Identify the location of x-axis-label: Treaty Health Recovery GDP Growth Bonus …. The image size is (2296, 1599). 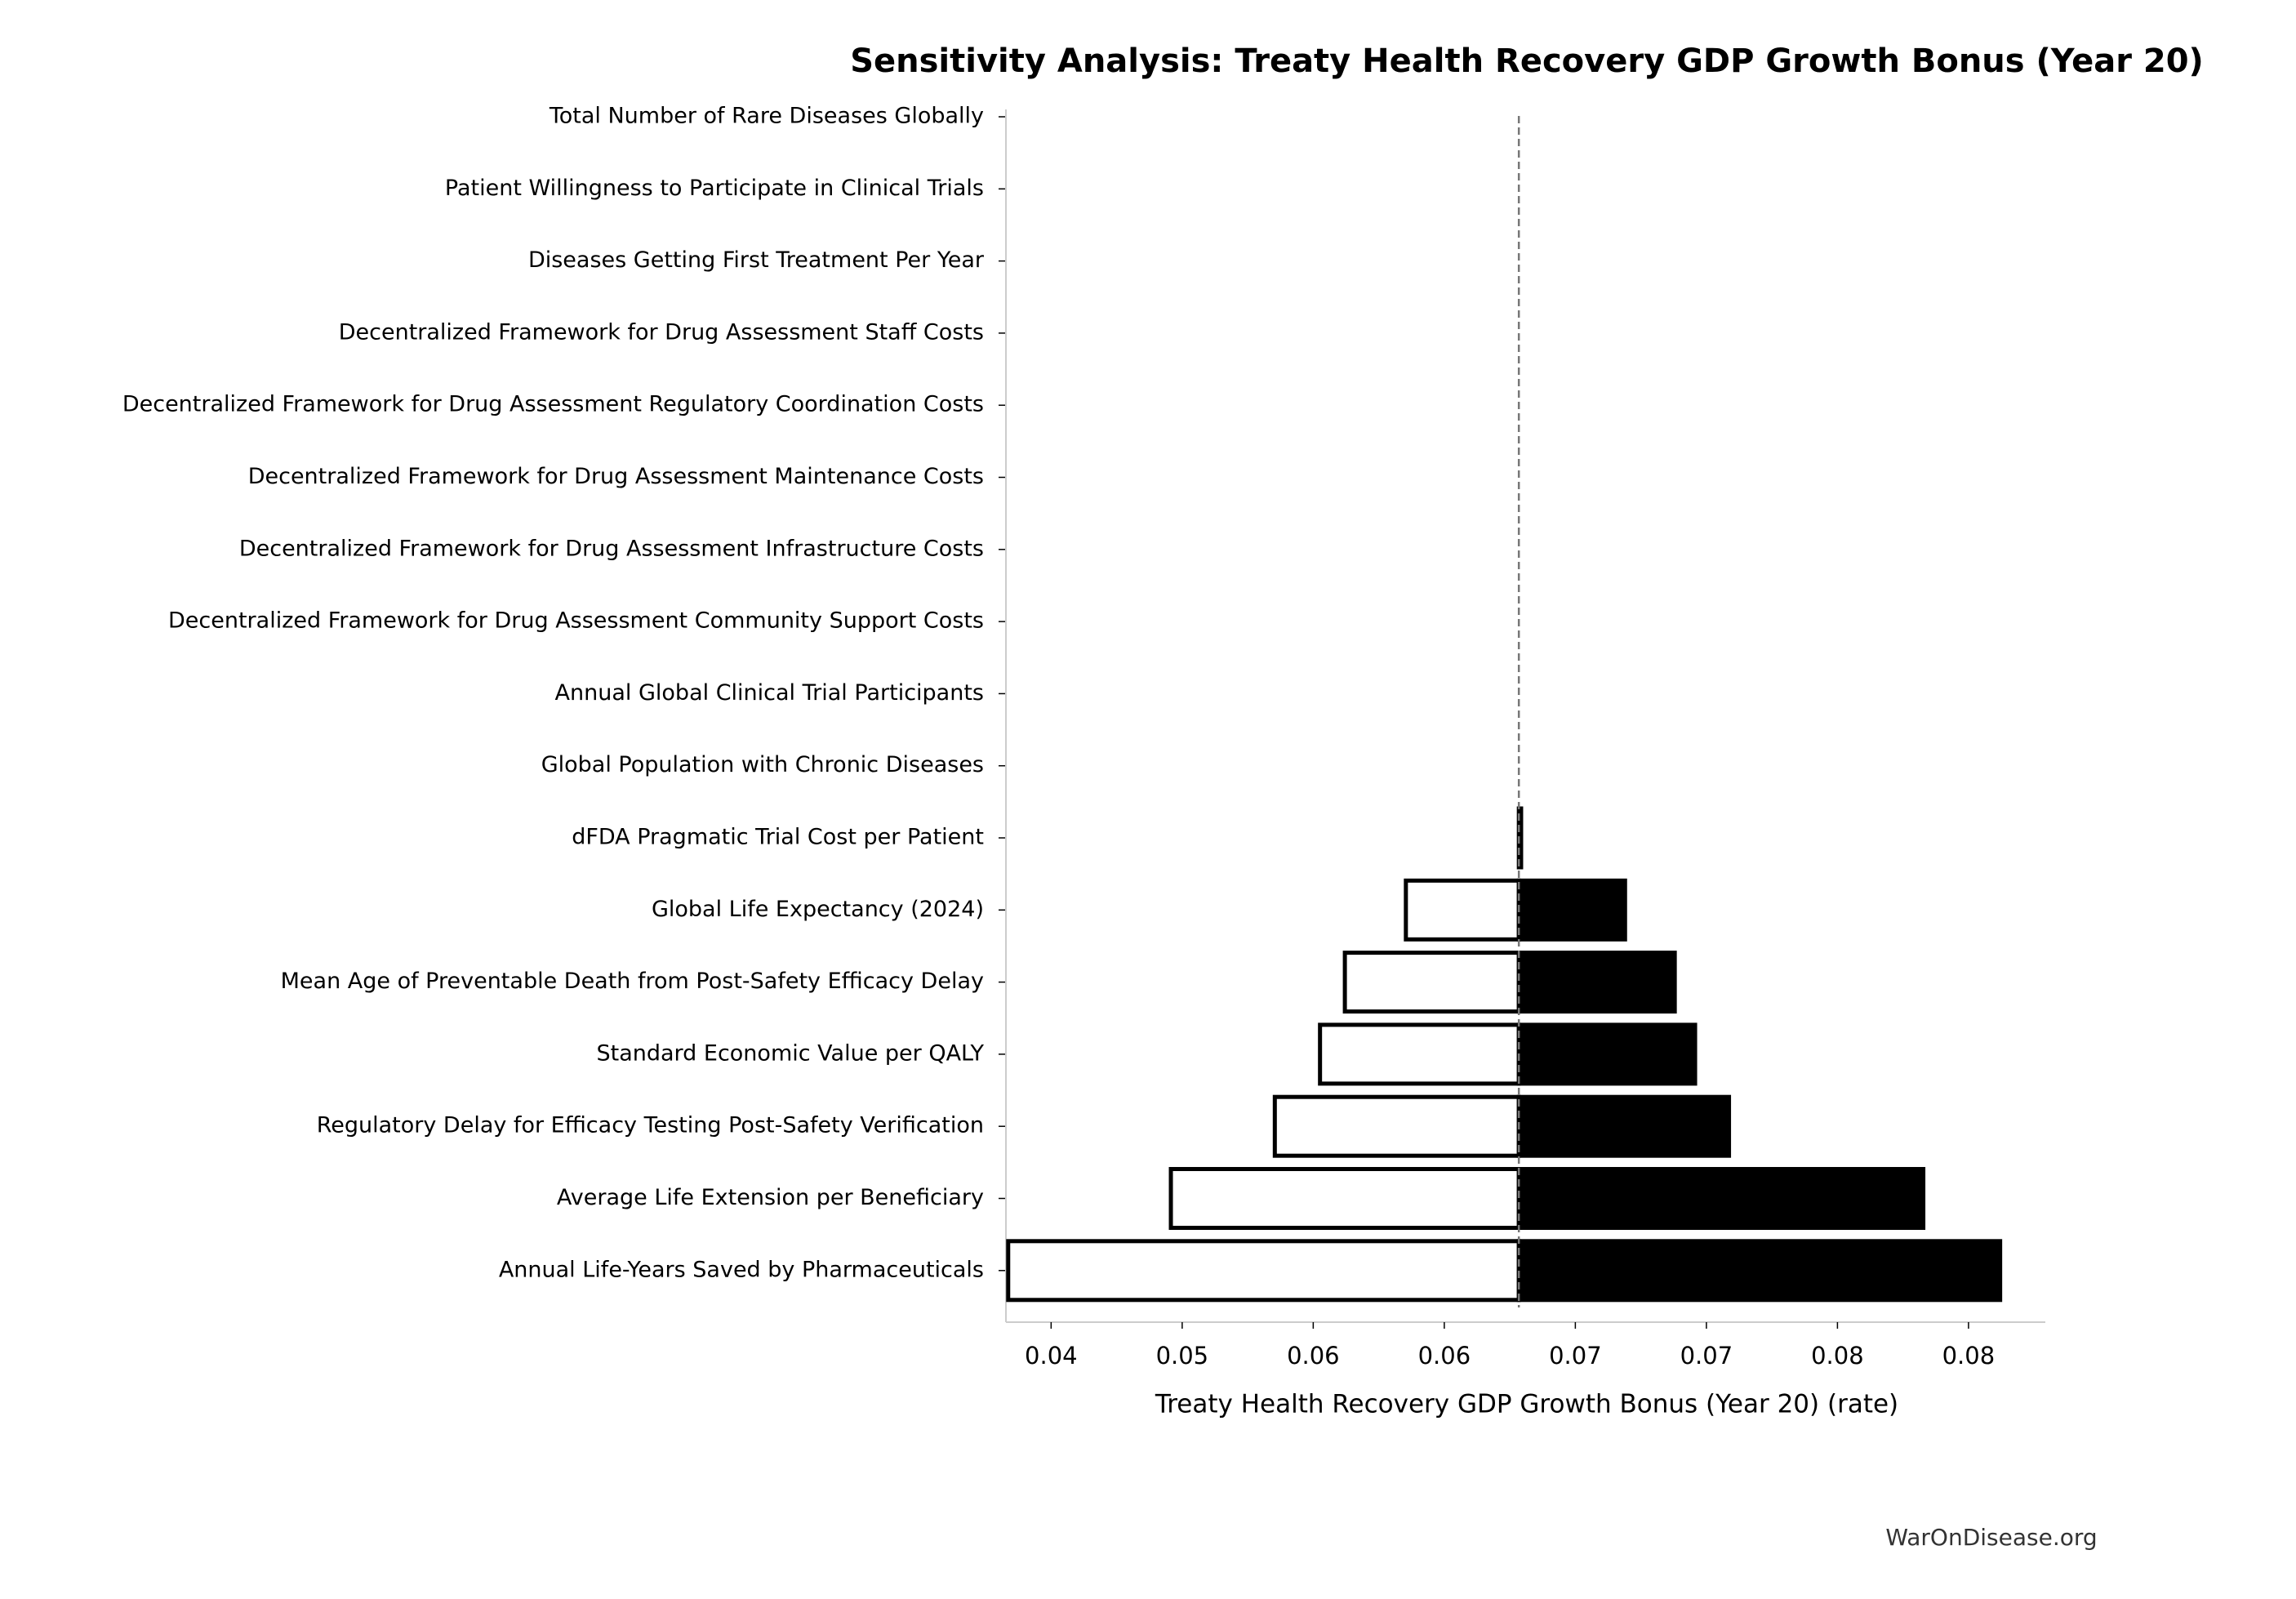
(1526, 1404).